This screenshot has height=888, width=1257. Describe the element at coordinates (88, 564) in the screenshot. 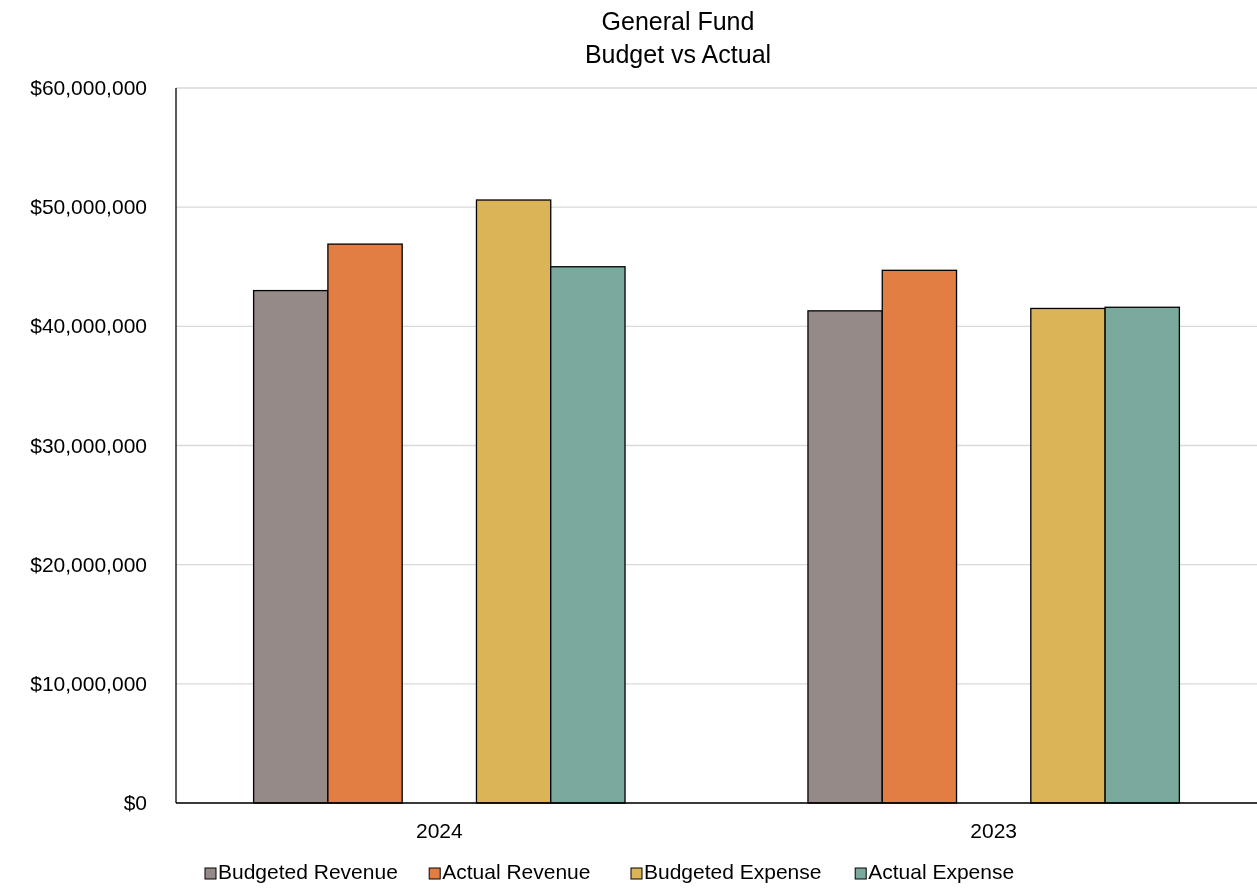

I see `y-tick-label: $20,000,000` at that location.